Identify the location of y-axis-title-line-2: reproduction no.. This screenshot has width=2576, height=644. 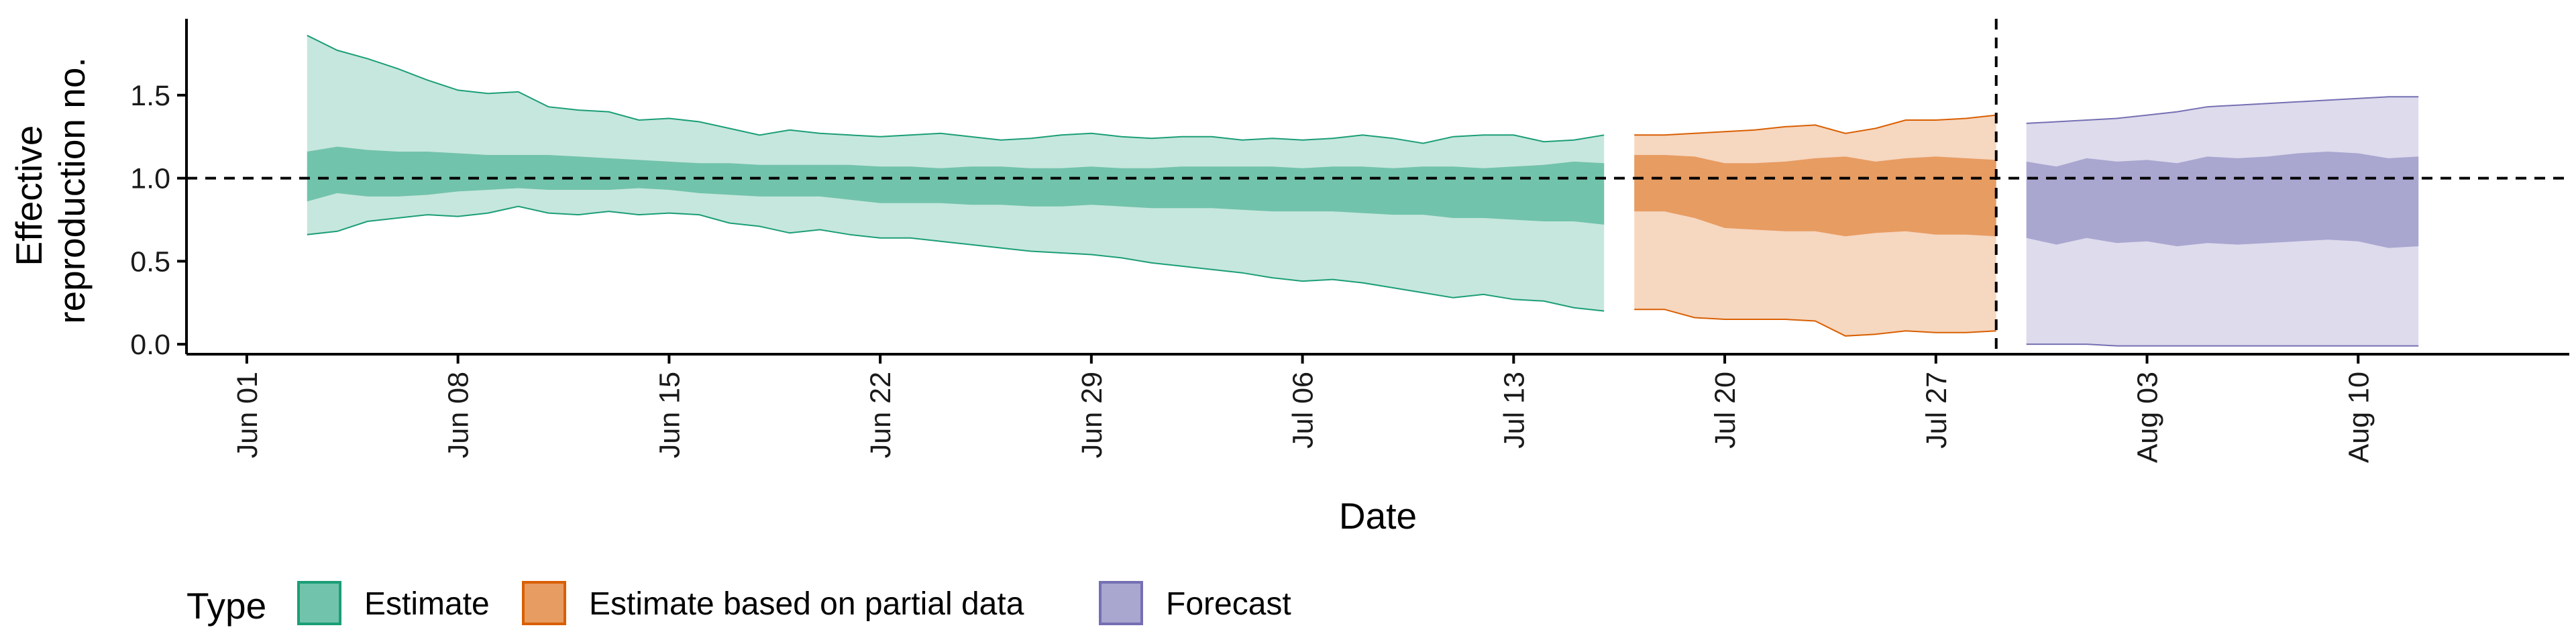
(72, 190).